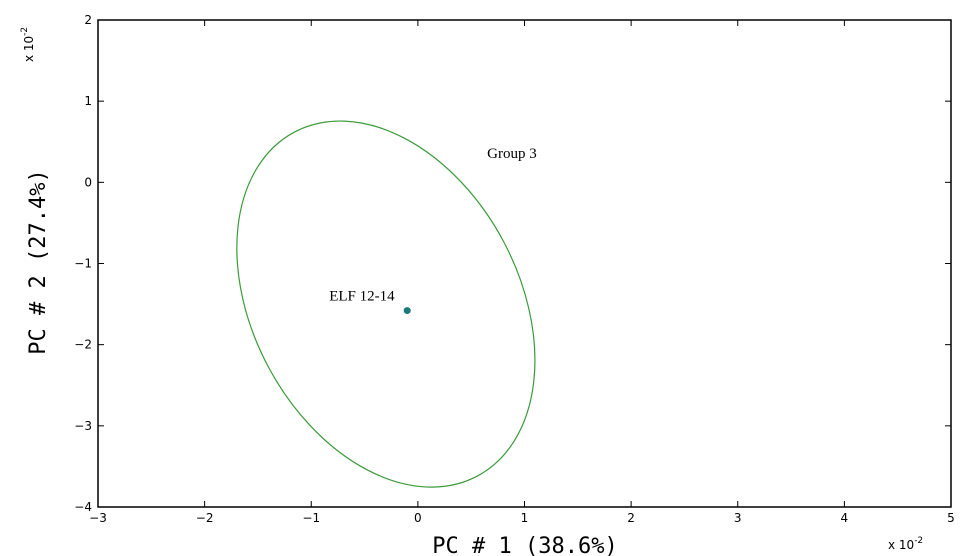 The height and width of the screenshot is (556, 964). What do you see at coordinates (83, 426) in the screenshot?
I see `y-tick-label: −3` at bounding box center [83, 426].